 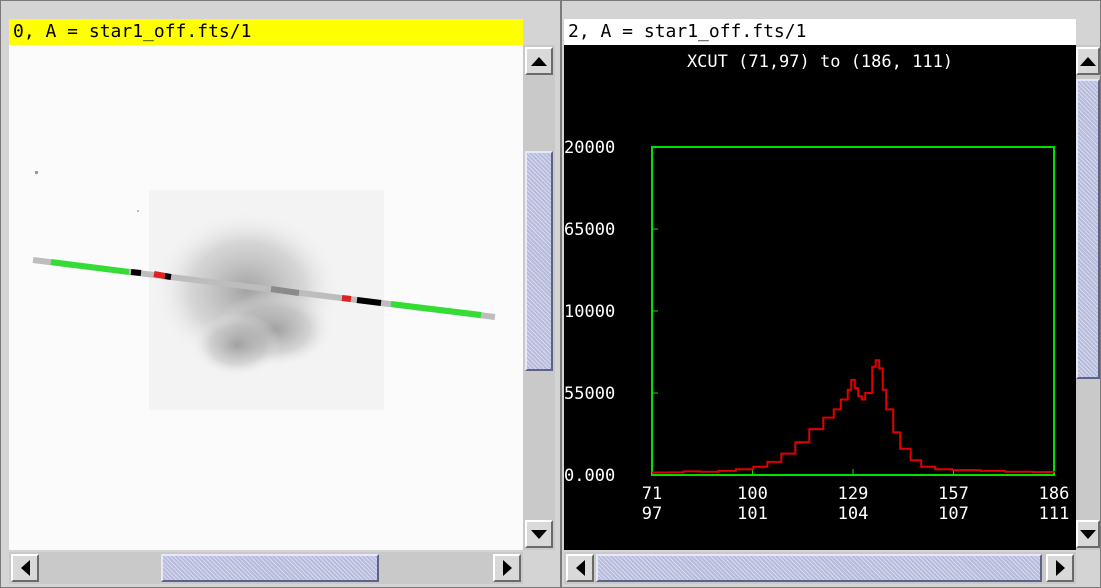 I want to click on x-tick-label-secondary: 107, so click(x=953, y=514).